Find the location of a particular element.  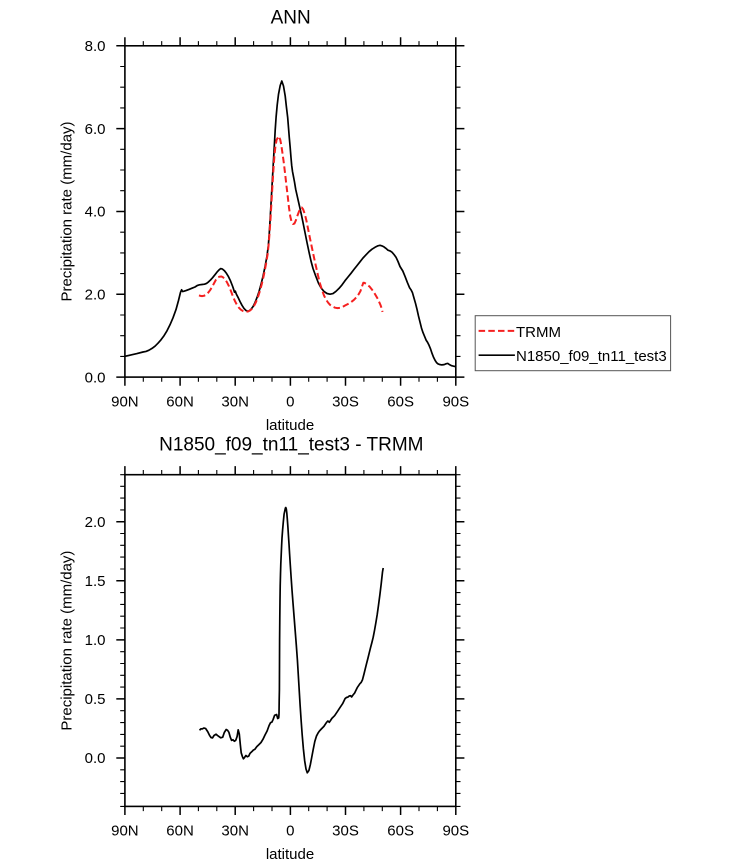

svg-text: N1850_f09_tn11_test3 is located at coordinates (591, 356).